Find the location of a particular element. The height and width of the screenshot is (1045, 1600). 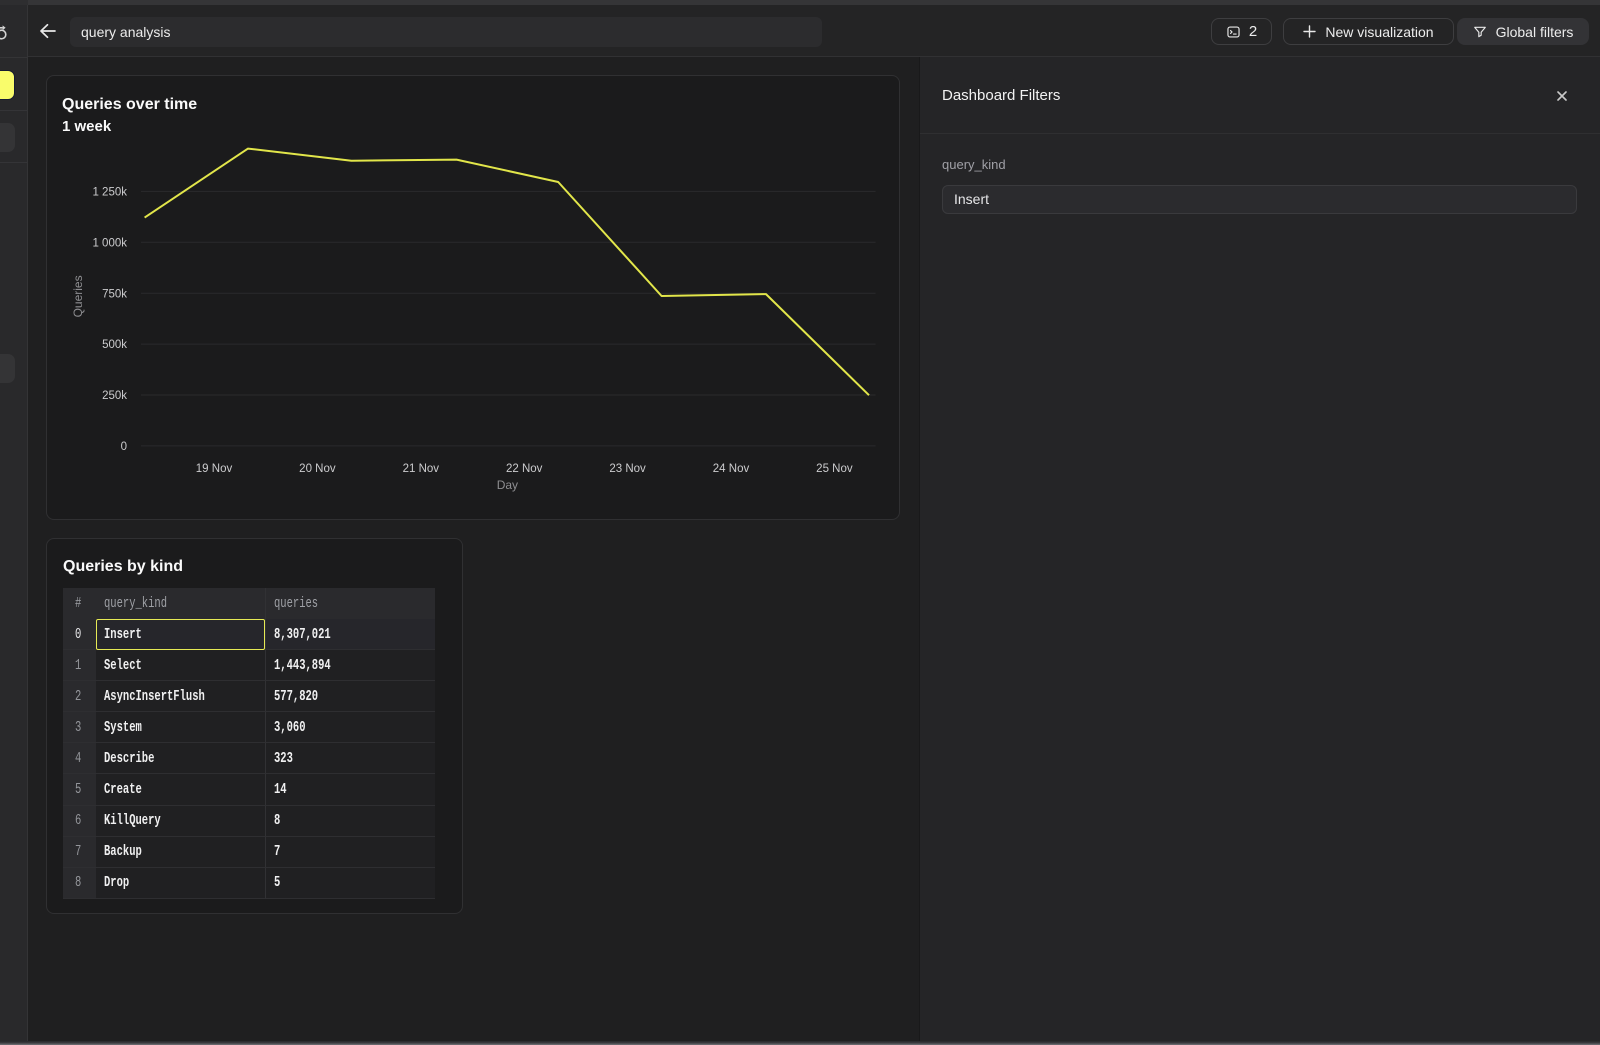

svg-text: 750k is located at coordinates (114, 294).